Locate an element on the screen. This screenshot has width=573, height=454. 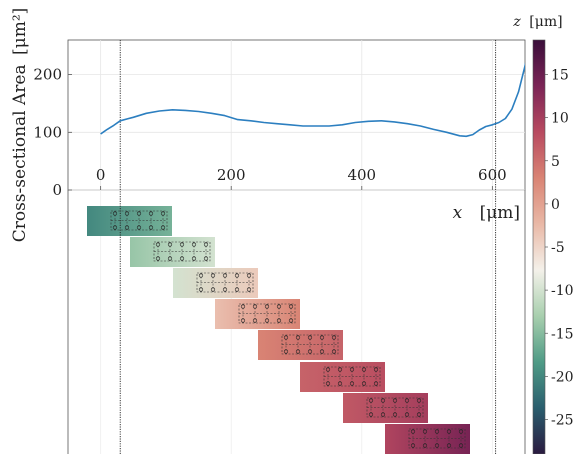
y-axis-label-text: Cross-sectional Area is located at coordinates (20, 153).